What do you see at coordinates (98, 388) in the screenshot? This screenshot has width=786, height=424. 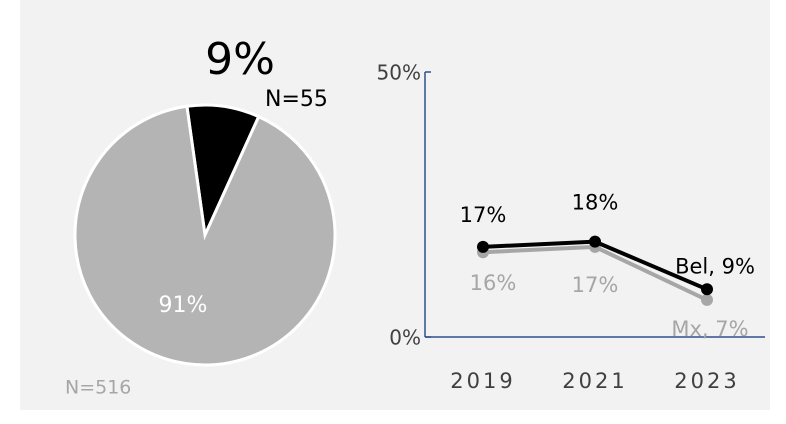 I see `annotation: N=516` at bounding box center [98, 388].